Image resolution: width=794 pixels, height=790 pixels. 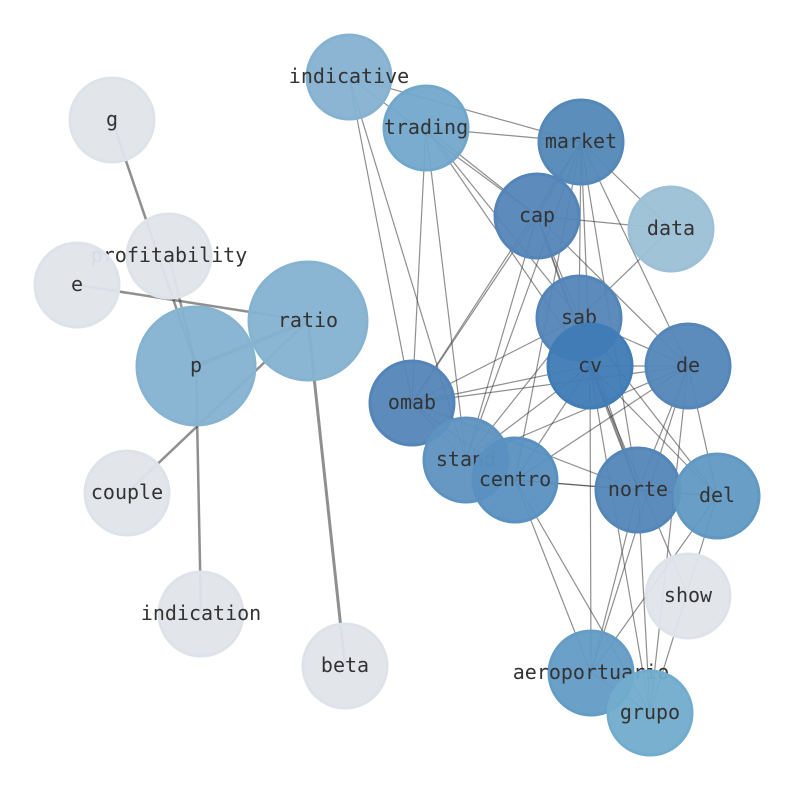 What do you see at coordinates (669, 539) in the screenshot?
I see `edge-de-grupo` at bounding box center [669, 539].